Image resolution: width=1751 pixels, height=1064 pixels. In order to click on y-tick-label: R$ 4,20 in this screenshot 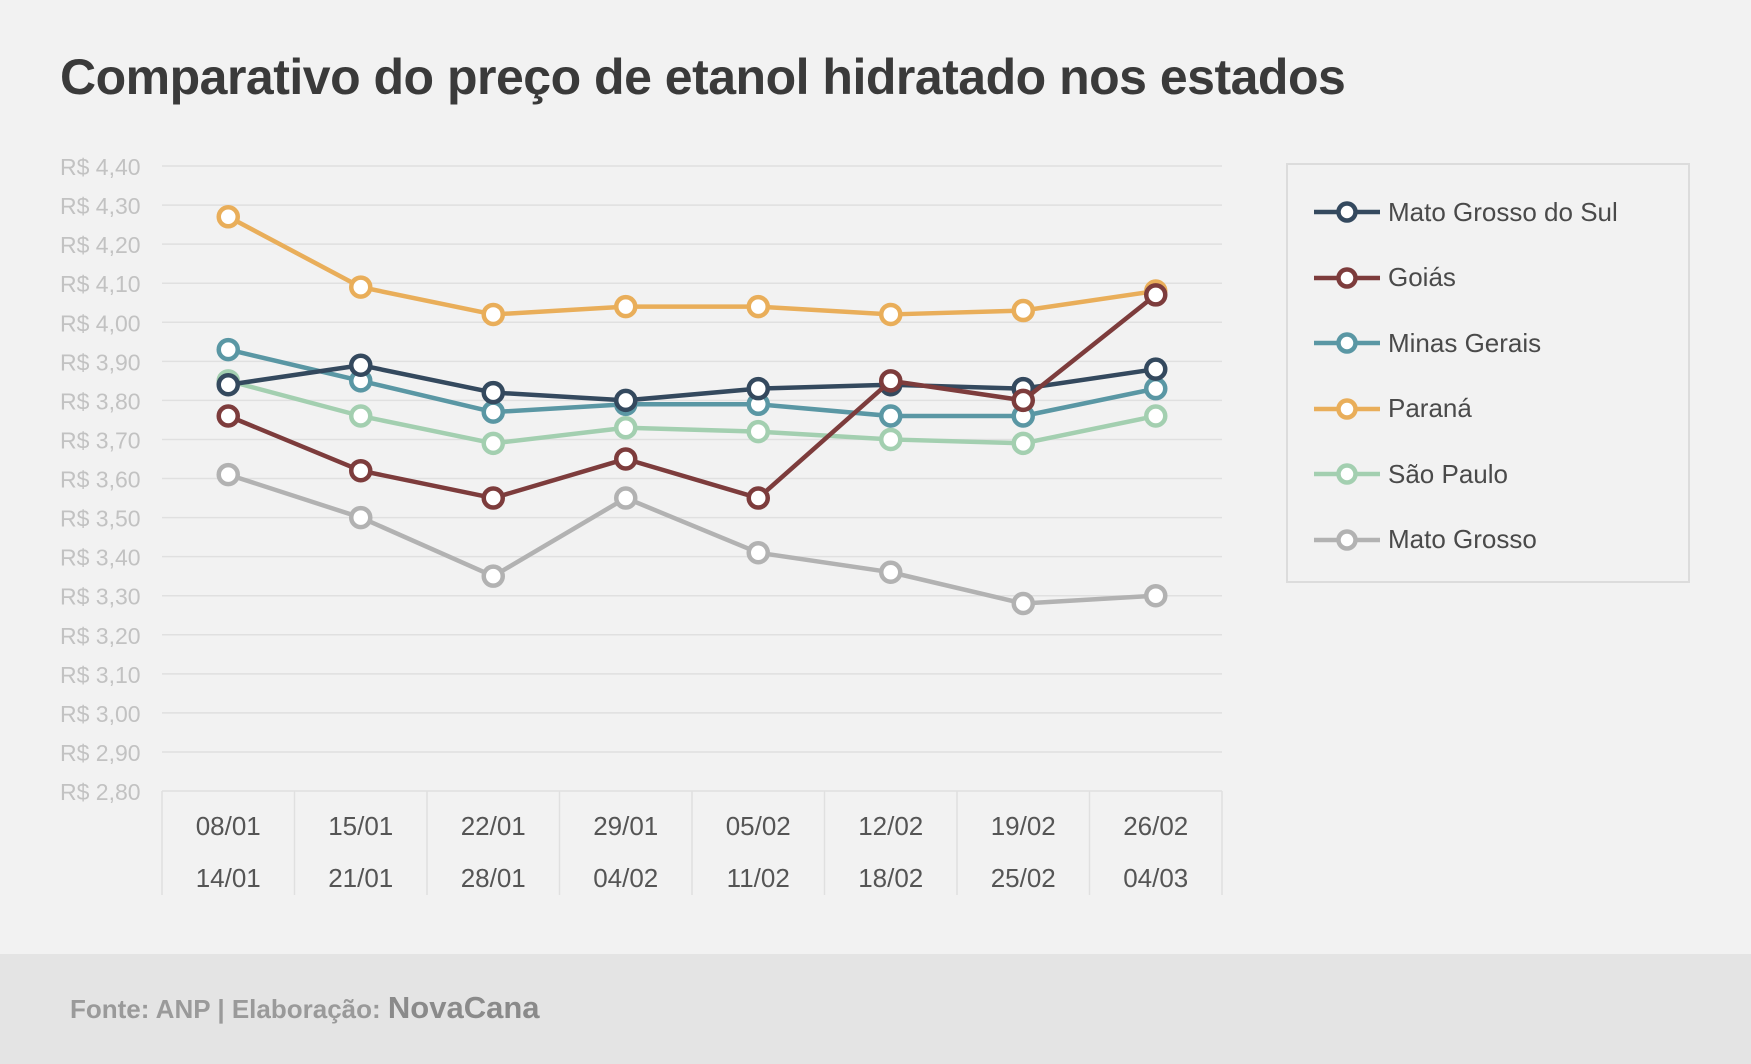, I will do `click(100, 245)`.